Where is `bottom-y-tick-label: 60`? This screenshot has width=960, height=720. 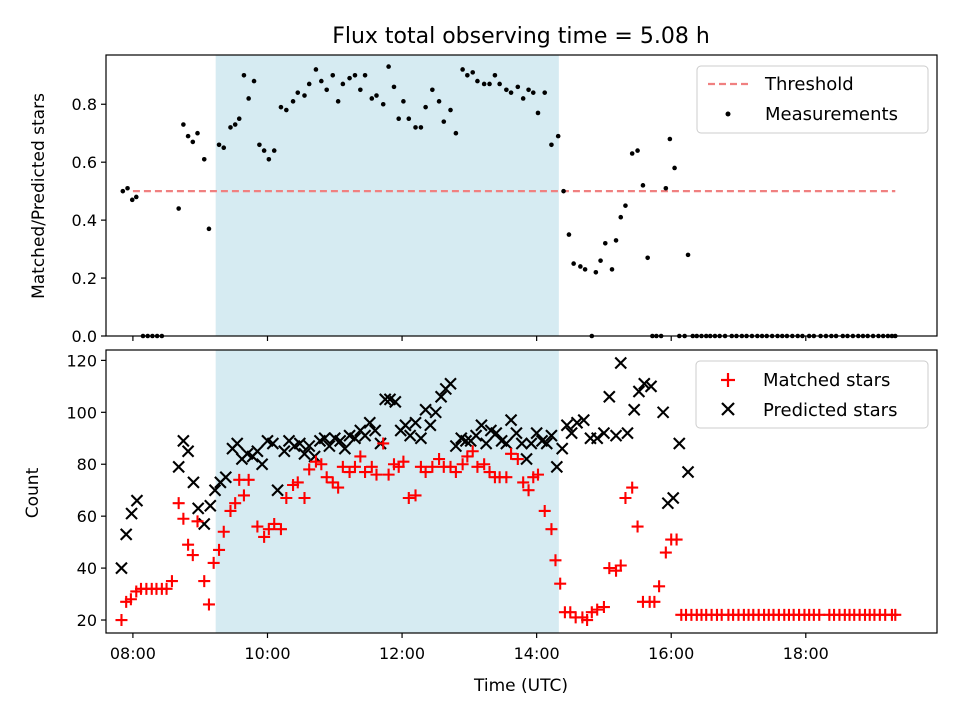
bottom-y-tick-label: 60 is located at coordinates (87, 516).